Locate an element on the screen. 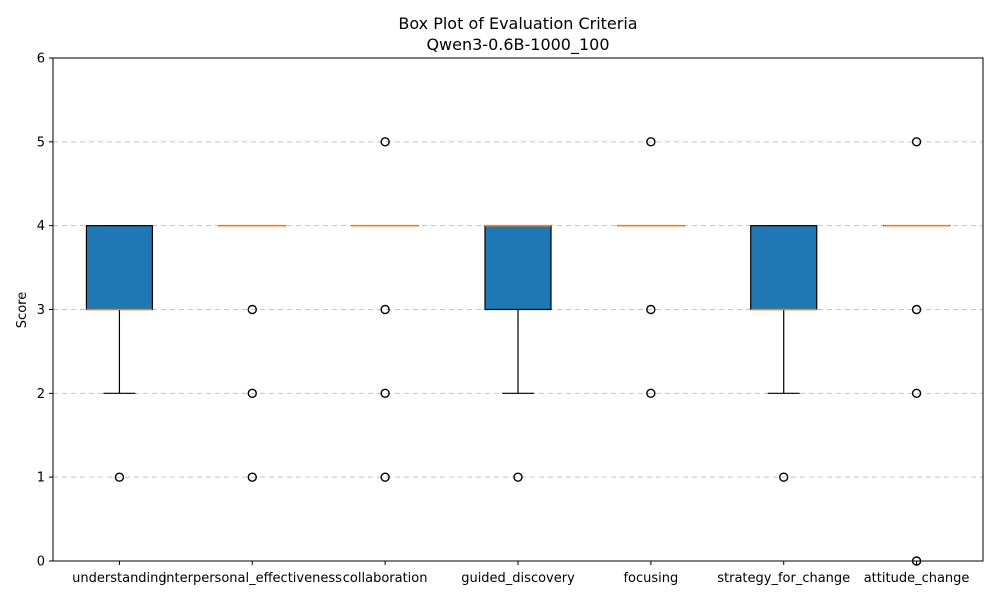  x-tick-label: strategy_for_change is located at coordinates (783, 578).